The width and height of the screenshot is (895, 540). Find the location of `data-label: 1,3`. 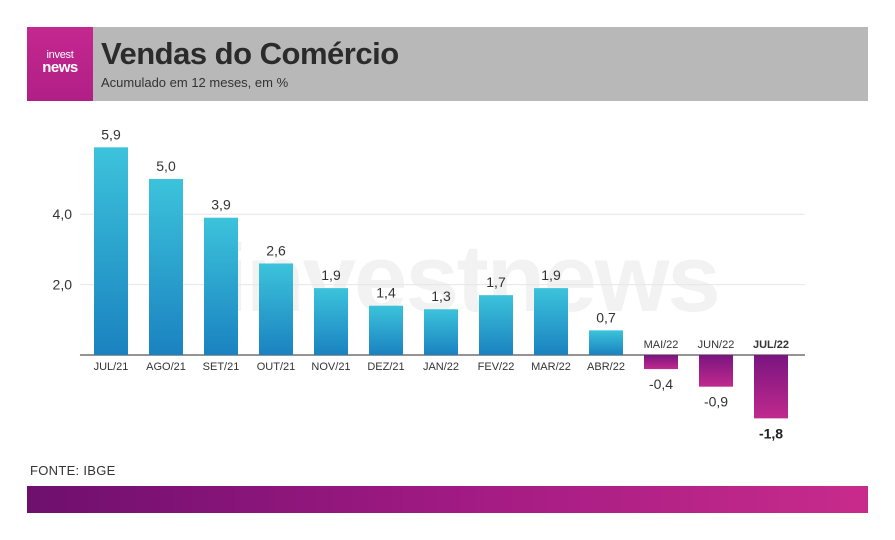

data-label: 1,3 is located at coordinates (441, 296).